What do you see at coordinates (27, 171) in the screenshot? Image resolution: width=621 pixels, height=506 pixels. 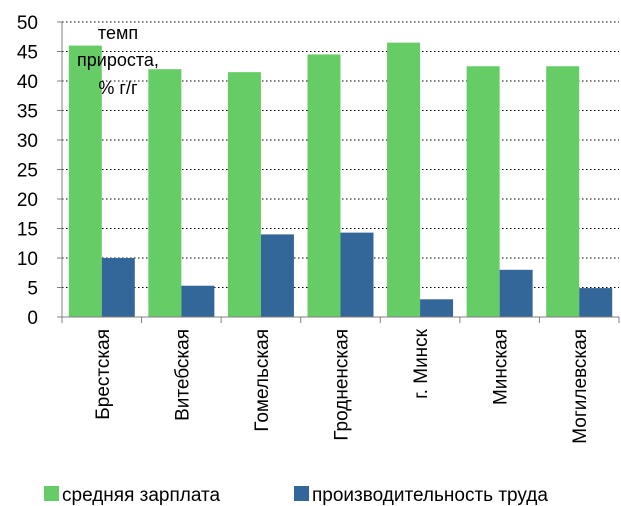 I see `y-tick-label: 25` at bounding box center [27, 171].